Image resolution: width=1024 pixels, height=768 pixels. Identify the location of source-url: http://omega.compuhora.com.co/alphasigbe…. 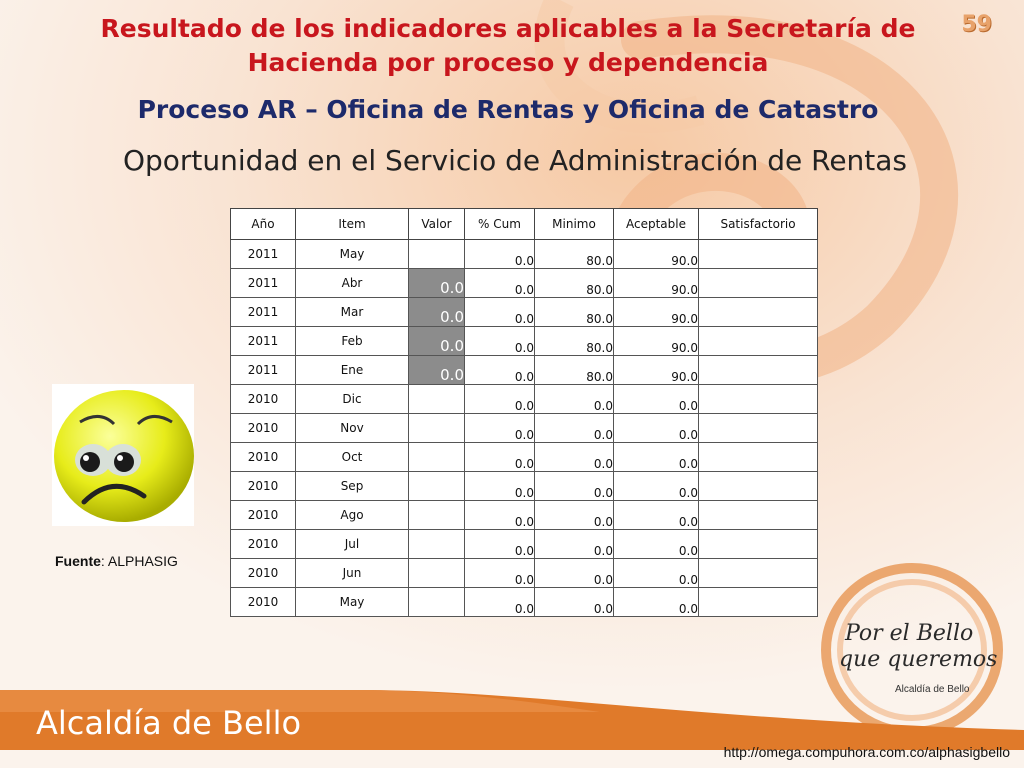
(866, 752).